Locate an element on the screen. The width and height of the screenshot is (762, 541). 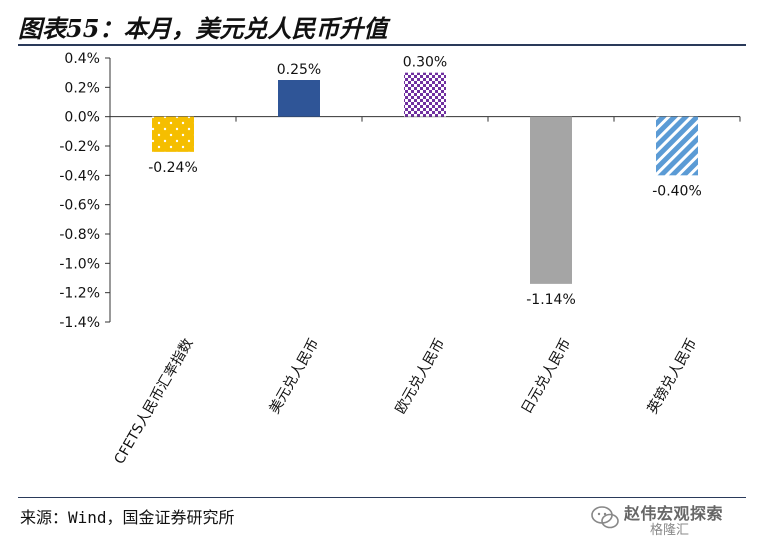
y-tick-label: -1.4% is located at coordinates (79, 323).